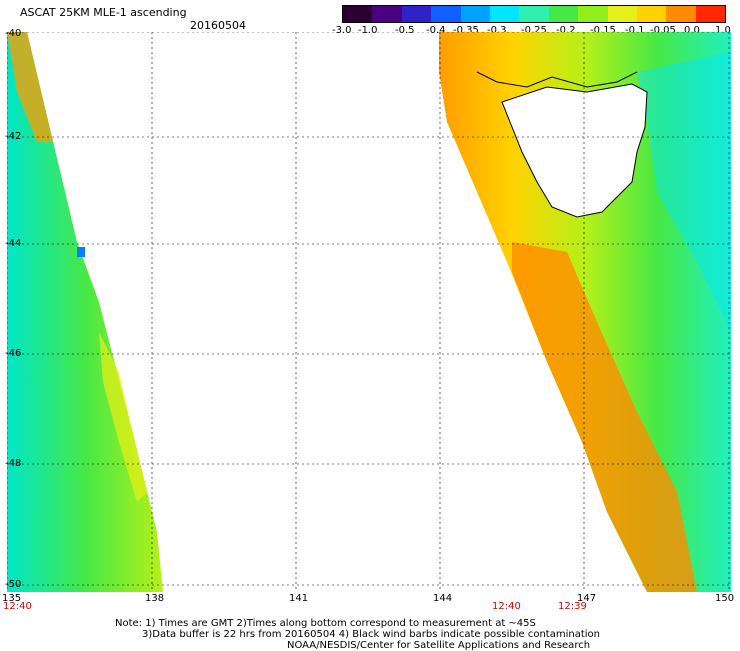 This screenshot has height=651, width=740. Describe the element at coordinates (723, 30) in the screenshot. I see `colorbar-label: 1.0` at that location.